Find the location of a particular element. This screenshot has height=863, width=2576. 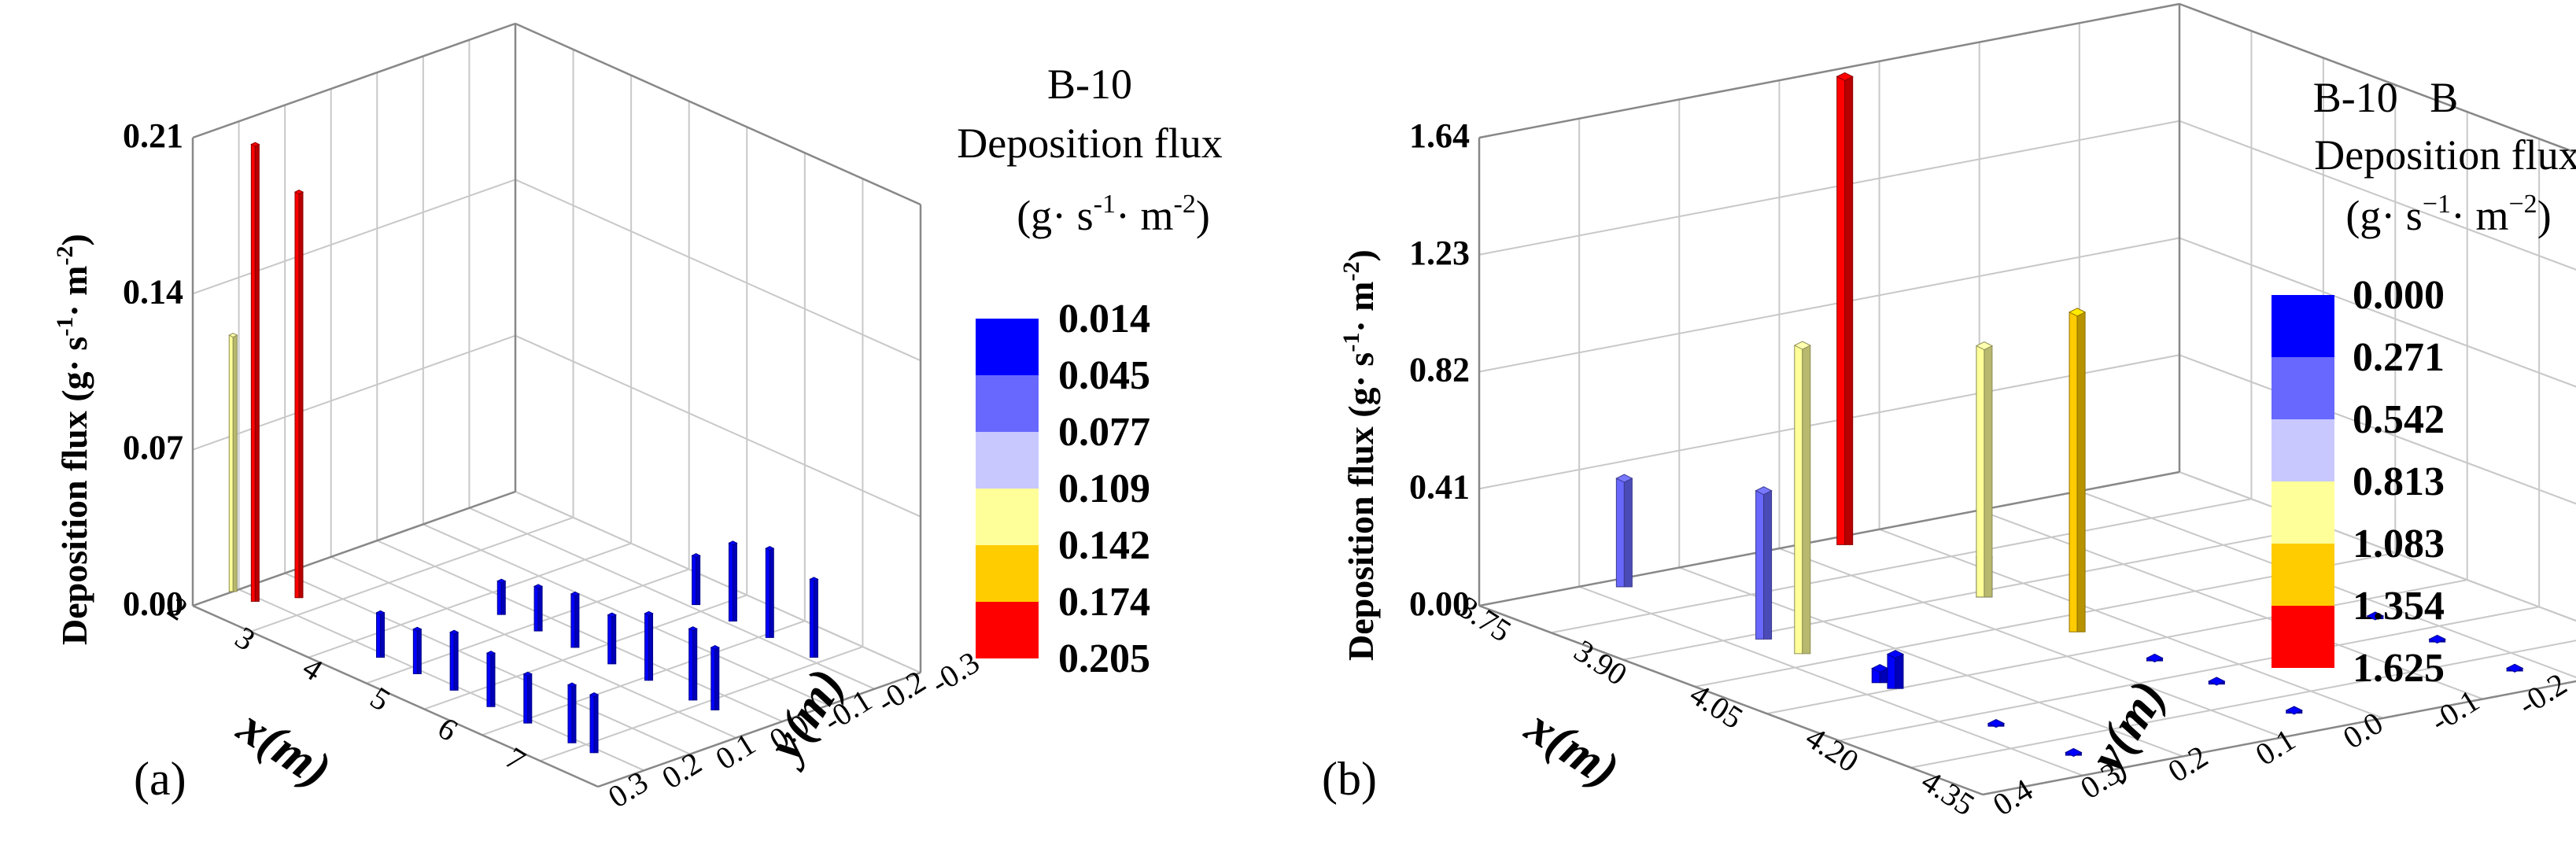

z-tick-label: 1.64 is located at coordinates (1440, 135).